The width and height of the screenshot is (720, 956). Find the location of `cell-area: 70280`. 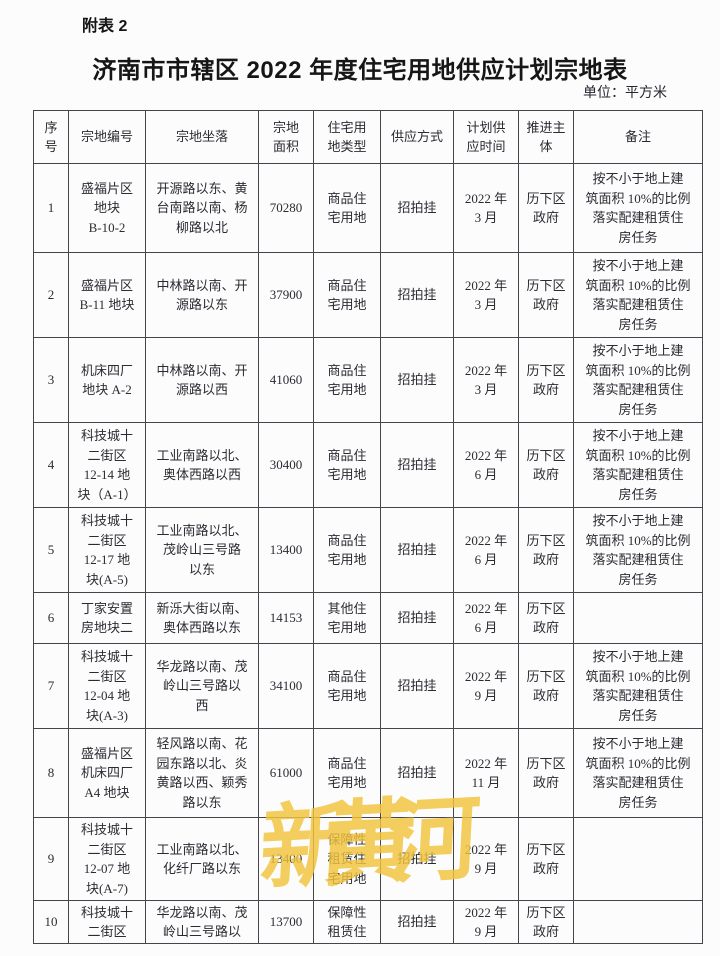

cell-area: 70280 is located at coordinates (286, 208).